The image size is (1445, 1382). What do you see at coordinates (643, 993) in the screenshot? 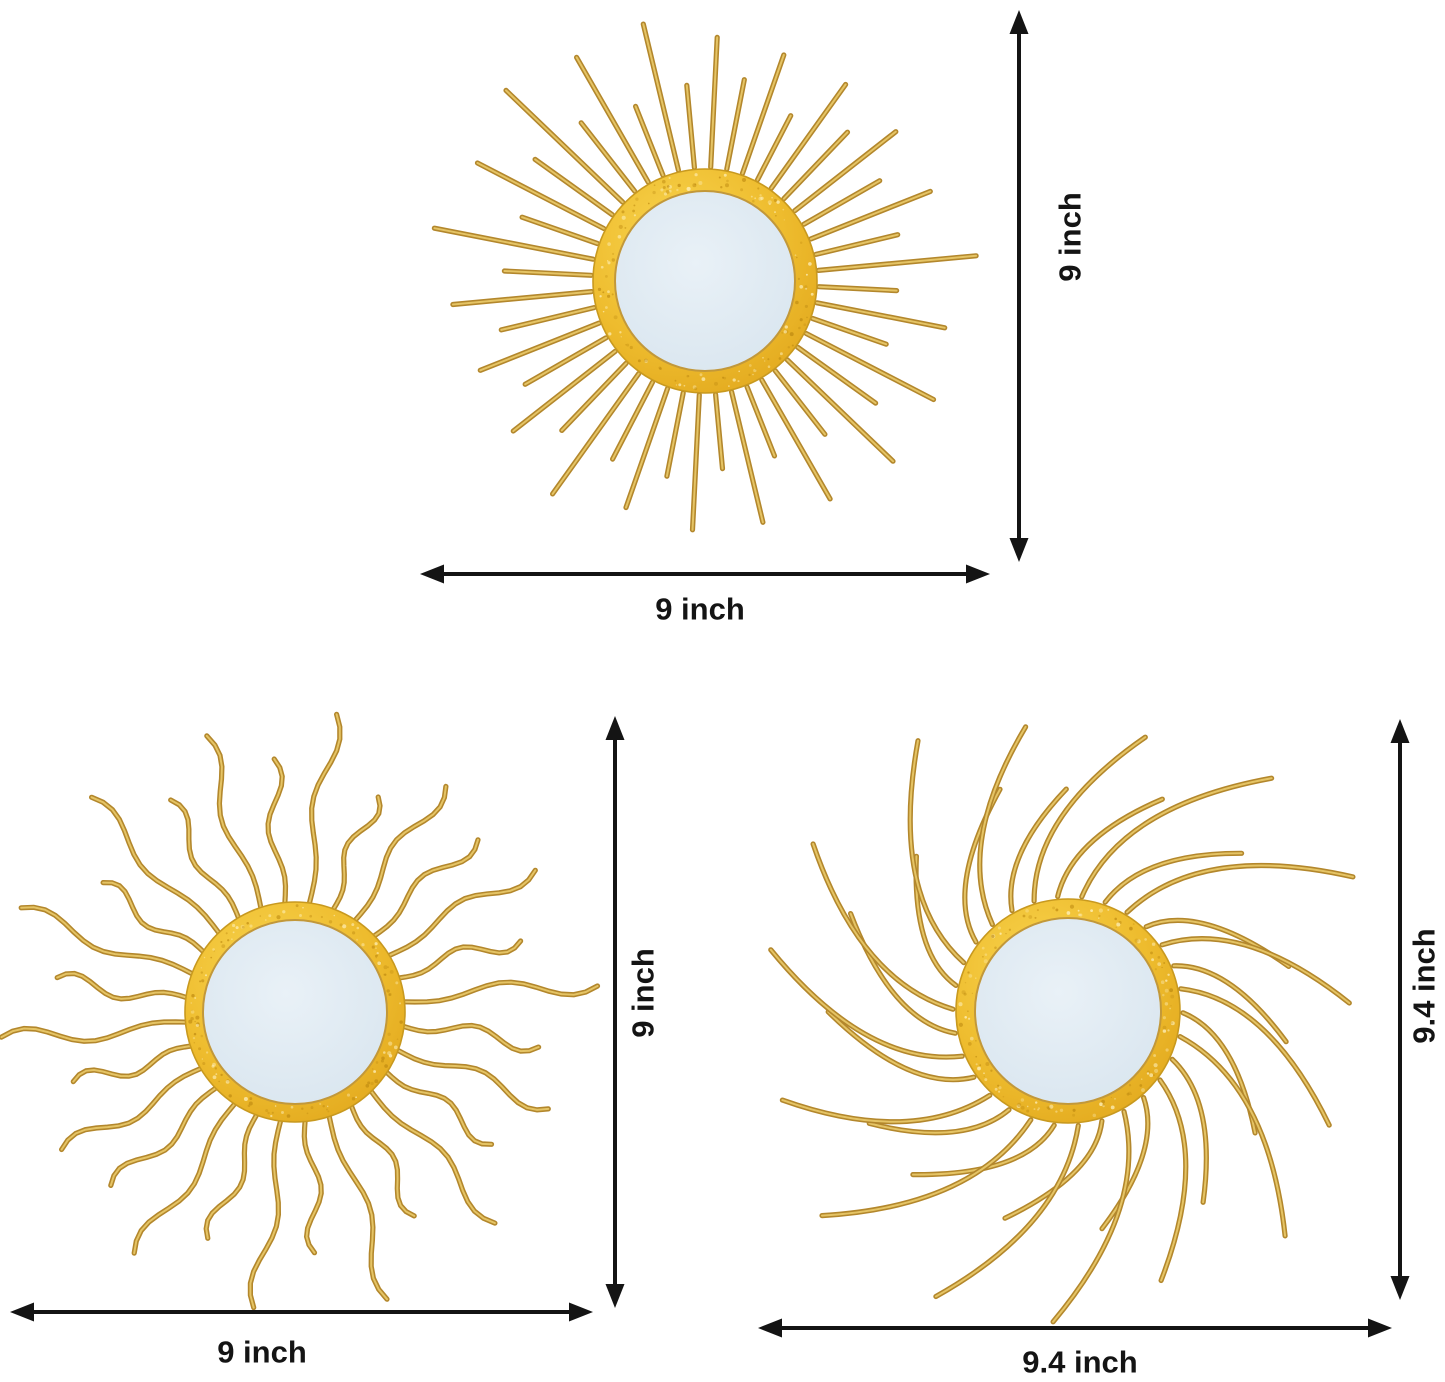
I see `dimension-label-wavy-mirror-height: 9 inch` at bounding box center [643, 993].